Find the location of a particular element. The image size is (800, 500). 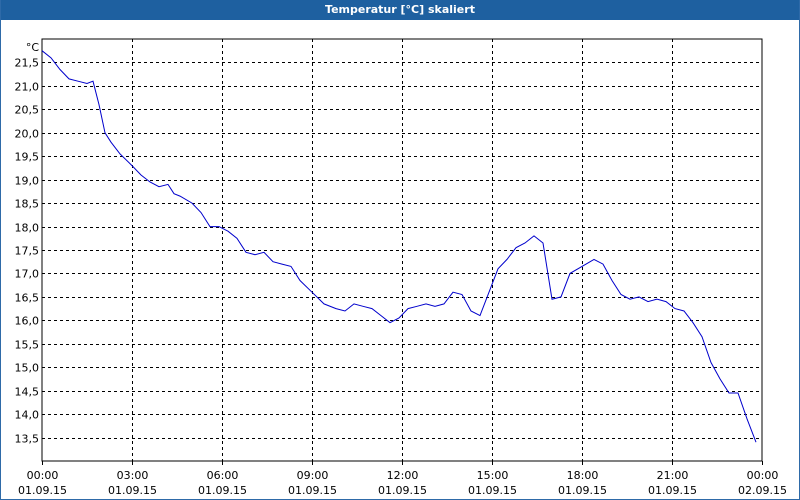

y-tick-label: 17,0 is located at coordinates (27, 274).